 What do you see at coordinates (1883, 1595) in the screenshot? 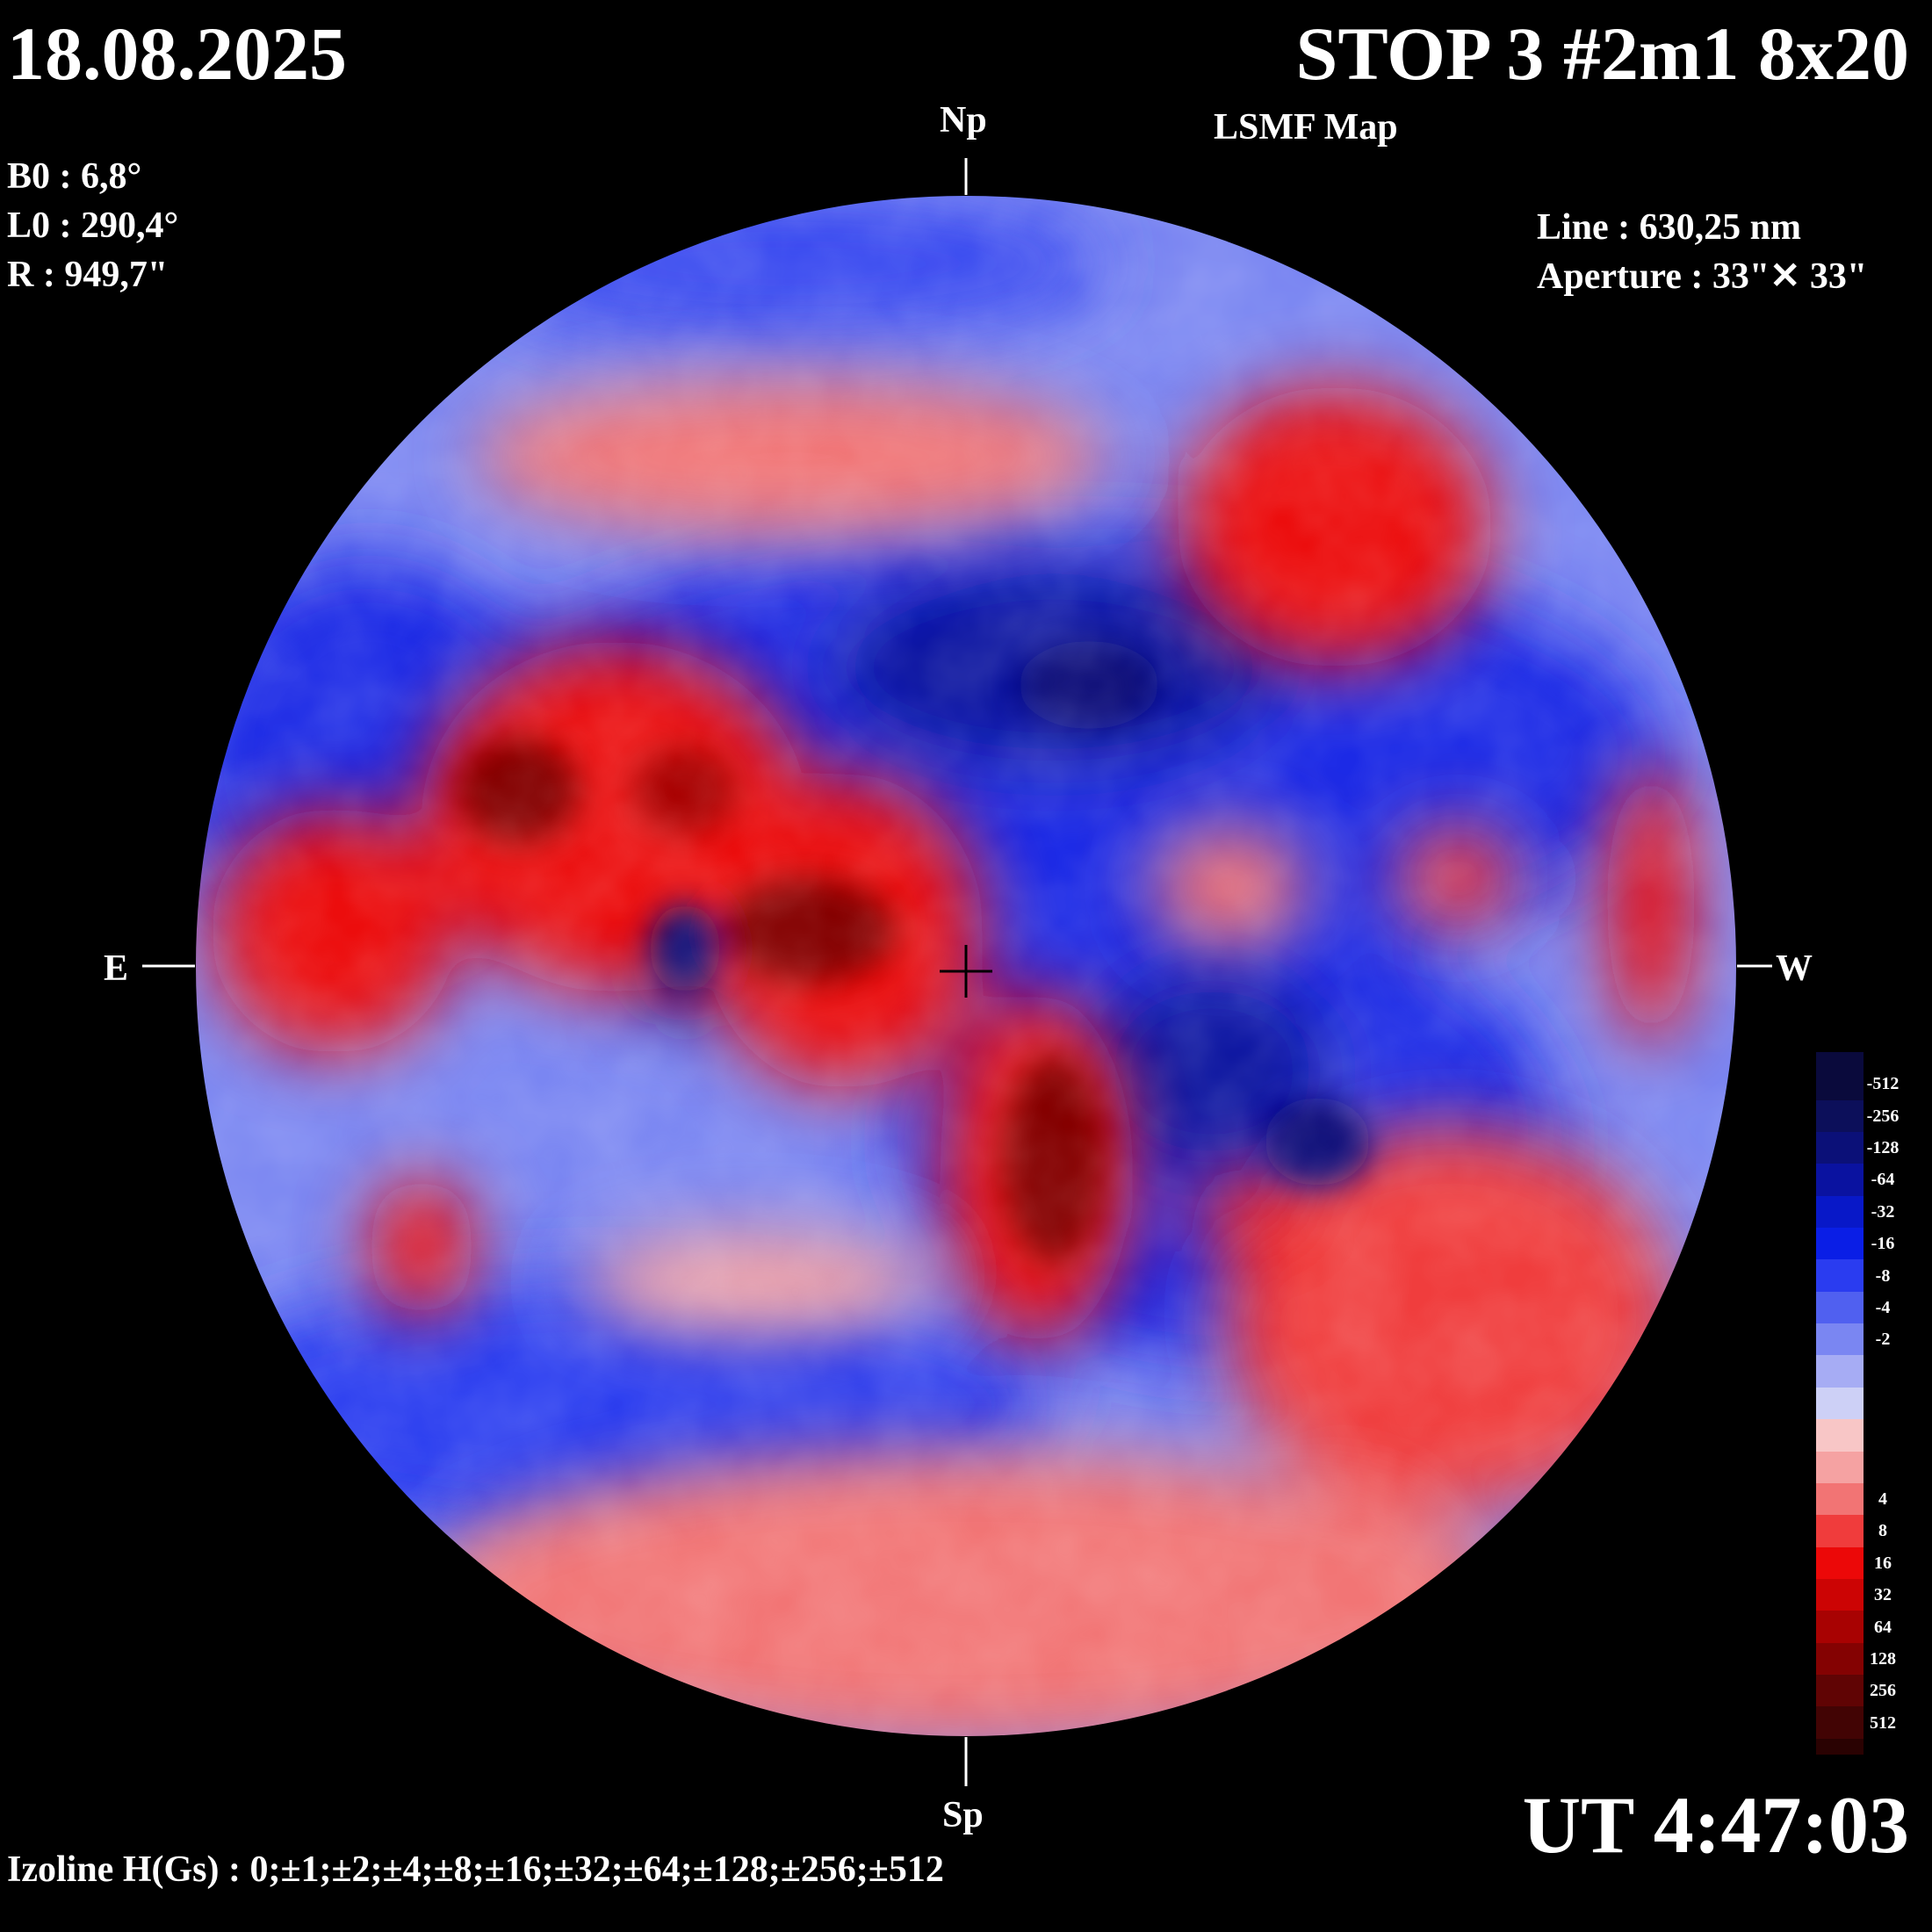
I see `legend-label: 32` at bounding box center [1883, 1595].